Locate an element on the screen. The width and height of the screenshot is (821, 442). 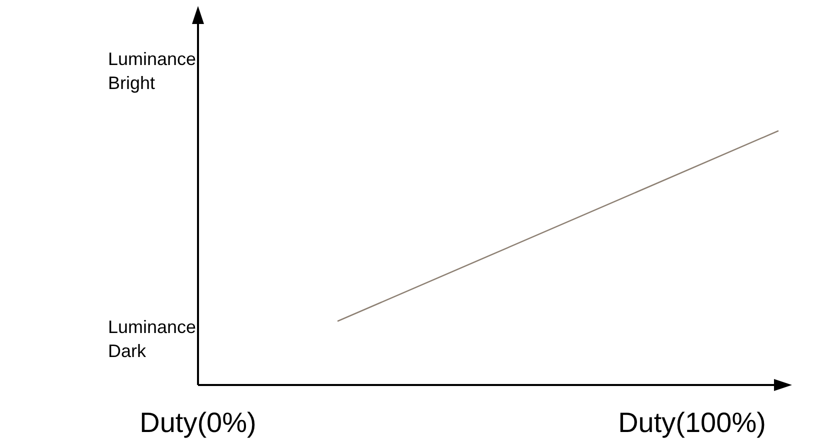
text: Luminance Dark is located at coordinates (152, 338).